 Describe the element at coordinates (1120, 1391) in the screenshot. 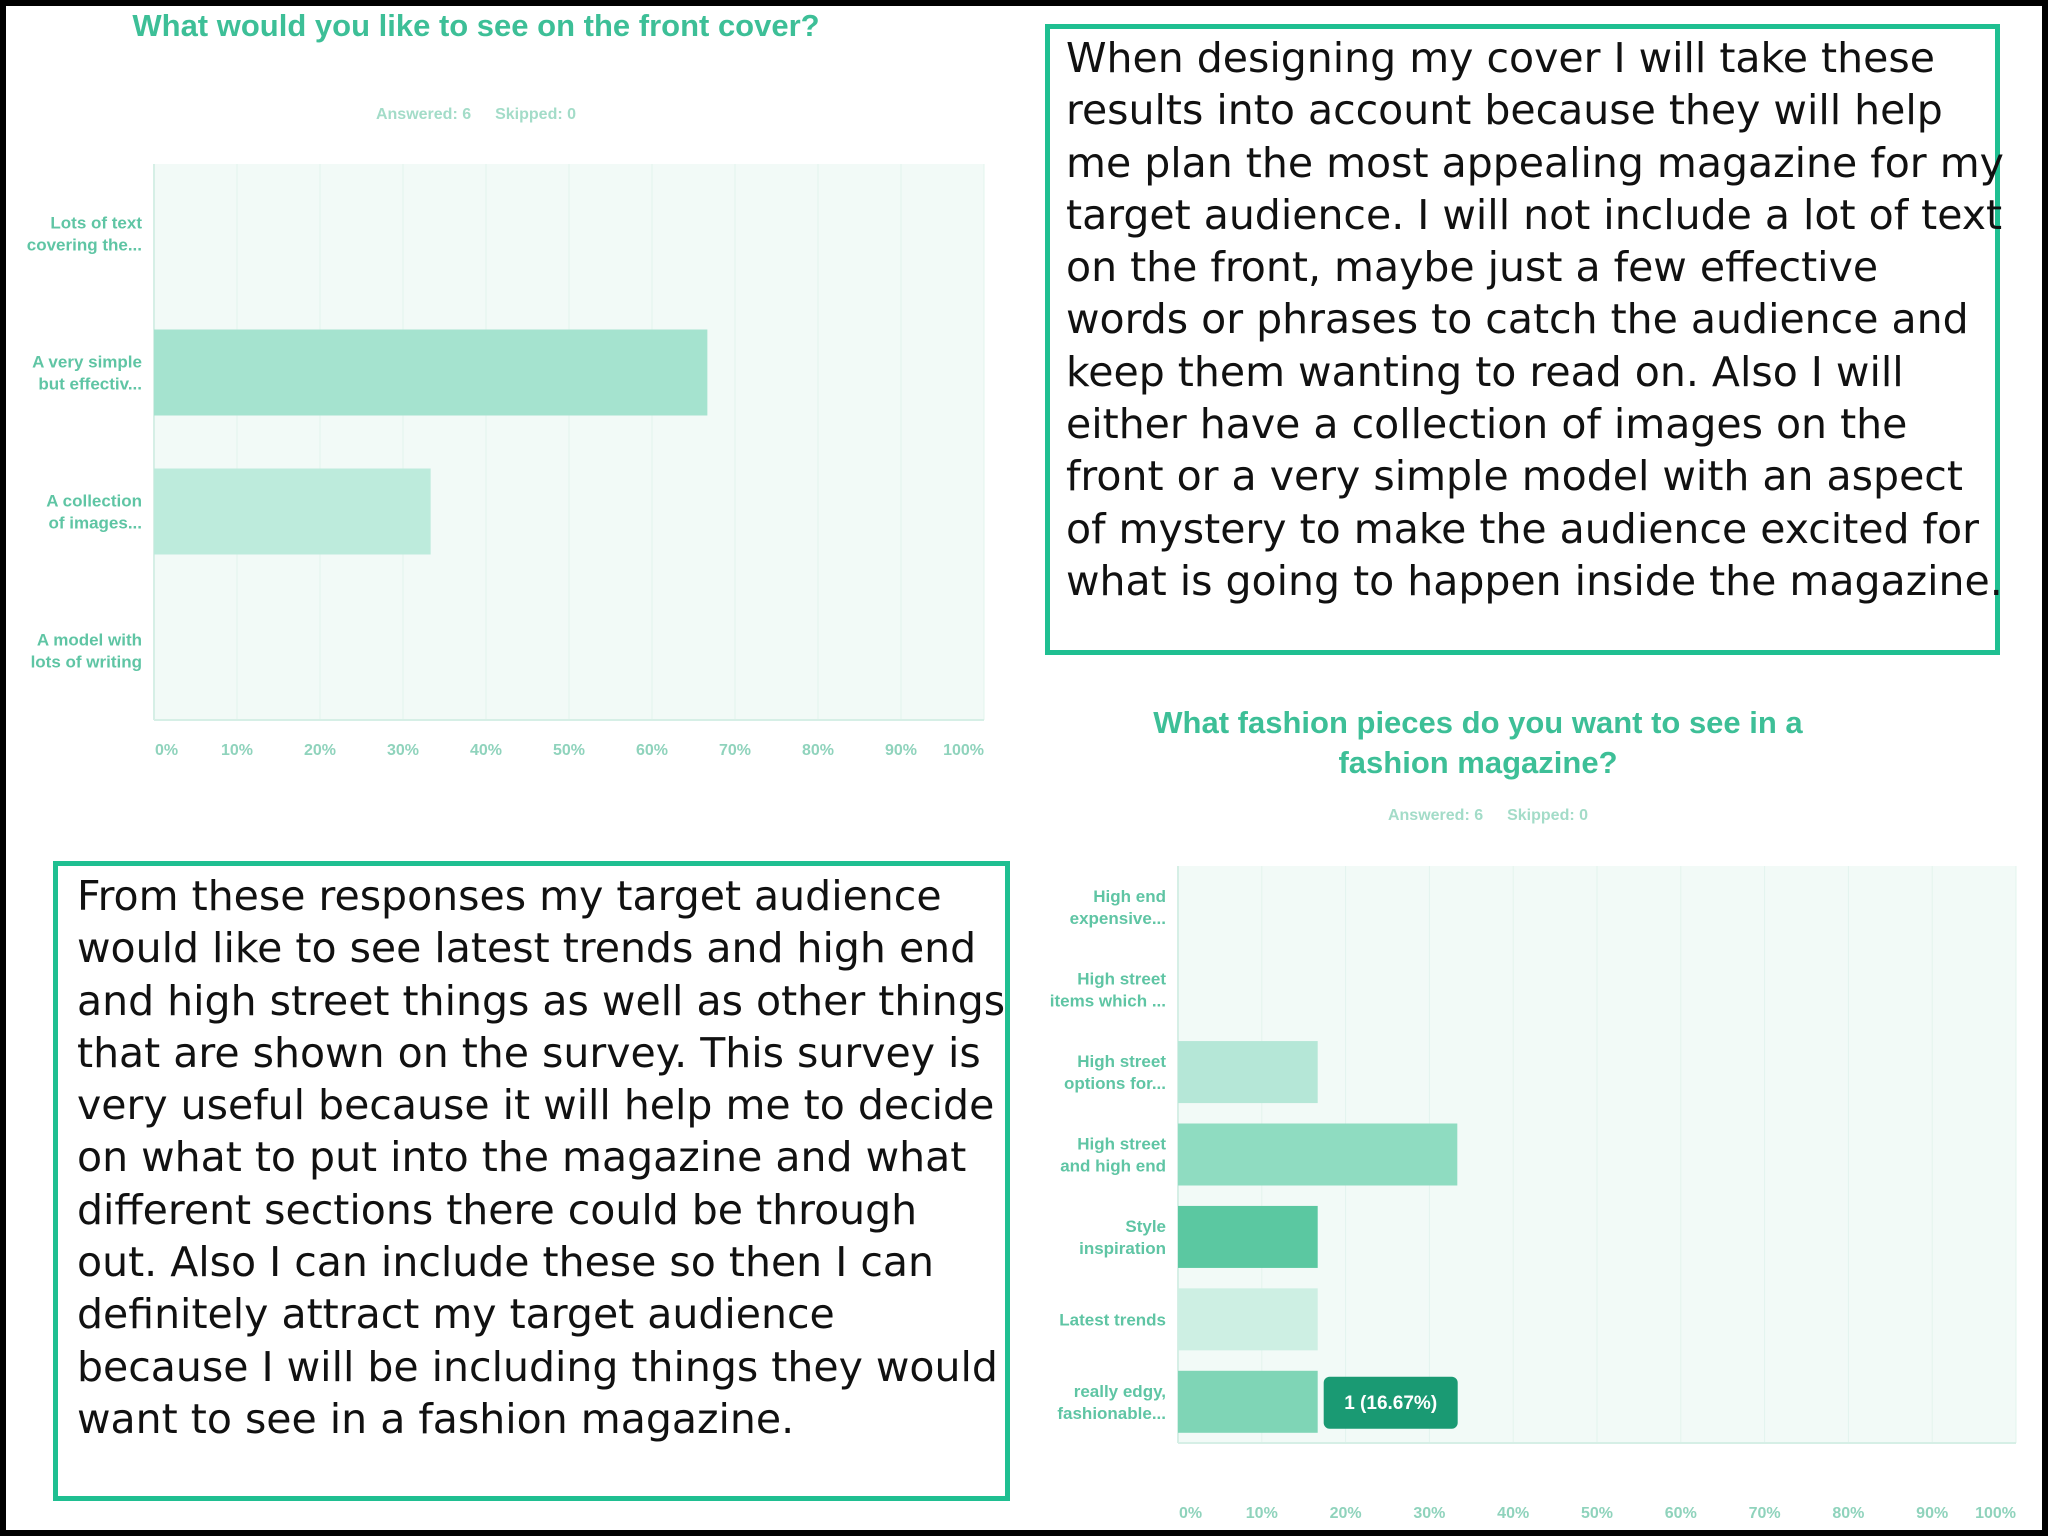

I see `category-label: really edgy,` at that location.